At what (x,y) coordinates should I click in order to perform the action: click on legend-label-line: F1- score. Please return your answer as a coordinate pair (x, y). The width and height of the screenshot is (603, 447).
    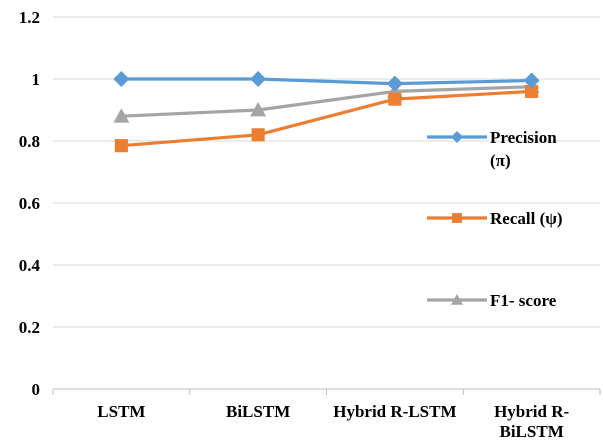
    Looking at the image, I should click on (523, 300).